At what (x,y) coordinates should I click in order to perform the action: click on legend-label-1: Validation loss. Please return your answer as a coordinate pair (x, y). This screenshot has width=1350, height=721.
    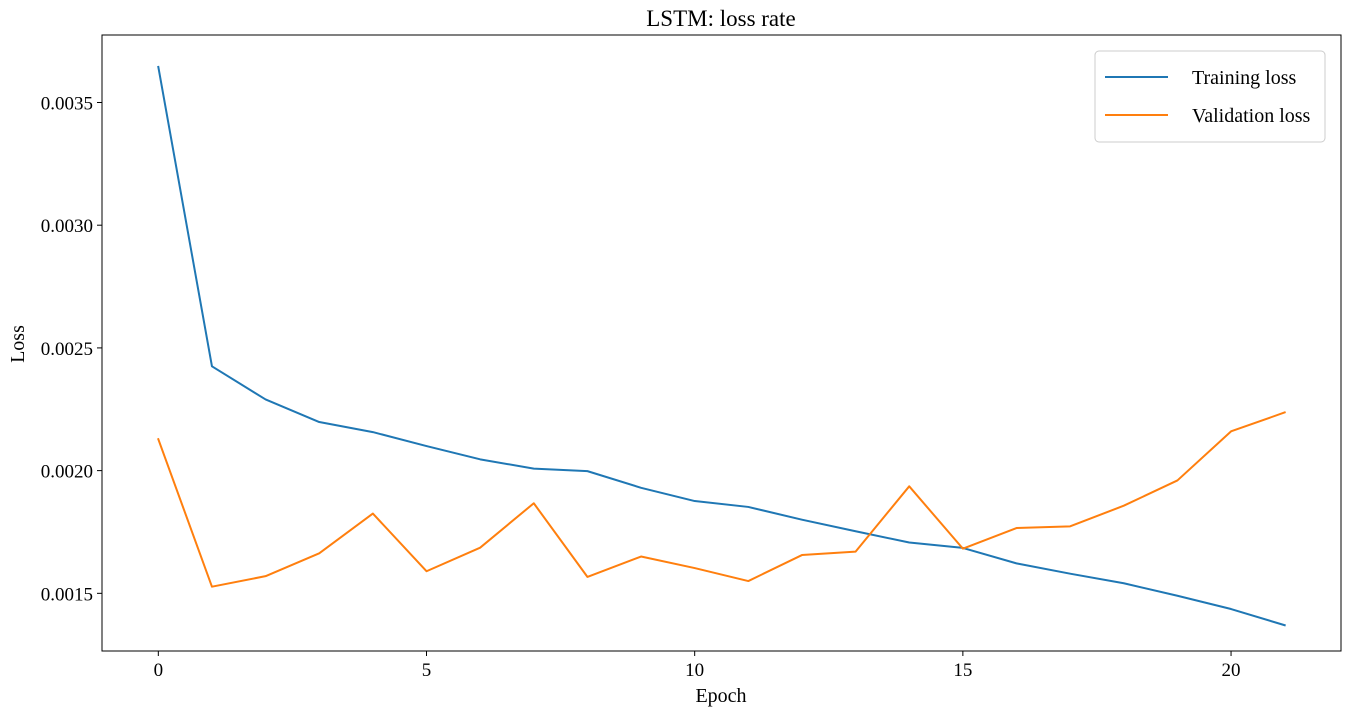
    Looking at the image, I should click on (1251, 116).